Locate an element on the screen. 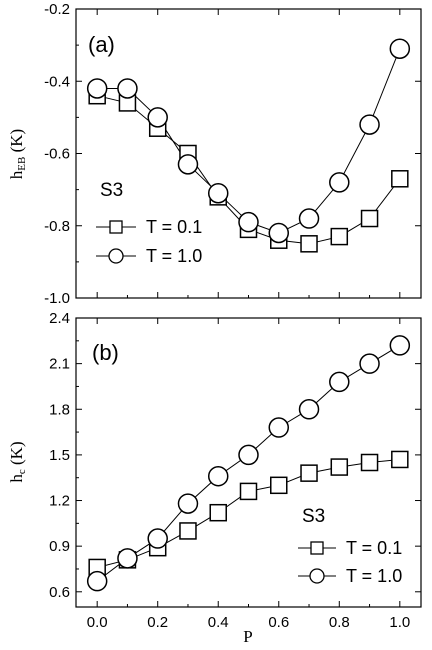 The image size is (432, 650). panel-b-legend-label-t10: T = 1.0 is located at coordinates (374, 576).